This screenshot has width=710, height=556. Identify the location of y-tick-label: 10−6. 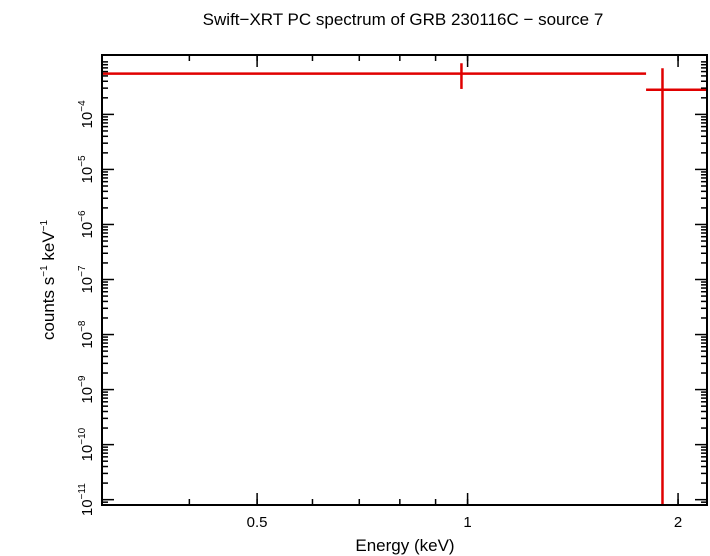
(86, 224).